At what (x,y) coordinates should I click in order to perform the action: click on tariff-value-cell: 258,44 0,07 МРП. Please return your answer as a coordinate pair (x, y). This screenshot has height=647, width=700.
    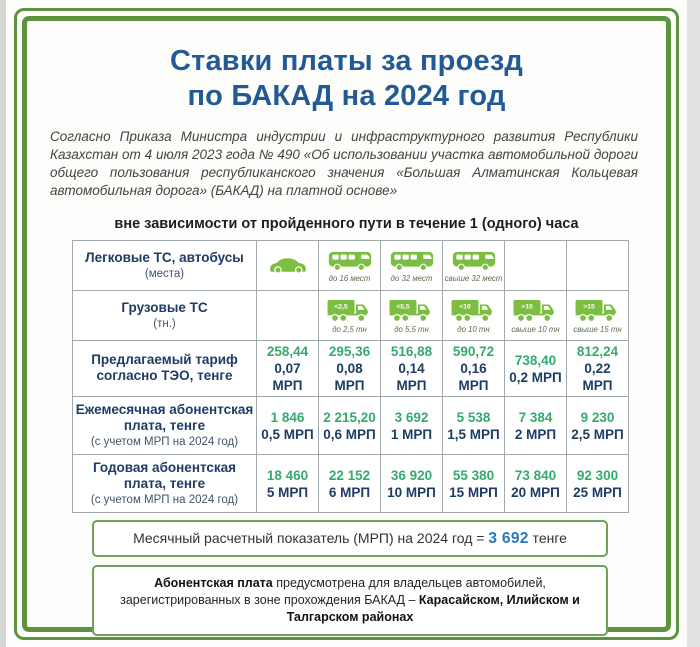
    Looking at the image, I should click on (287, 368).